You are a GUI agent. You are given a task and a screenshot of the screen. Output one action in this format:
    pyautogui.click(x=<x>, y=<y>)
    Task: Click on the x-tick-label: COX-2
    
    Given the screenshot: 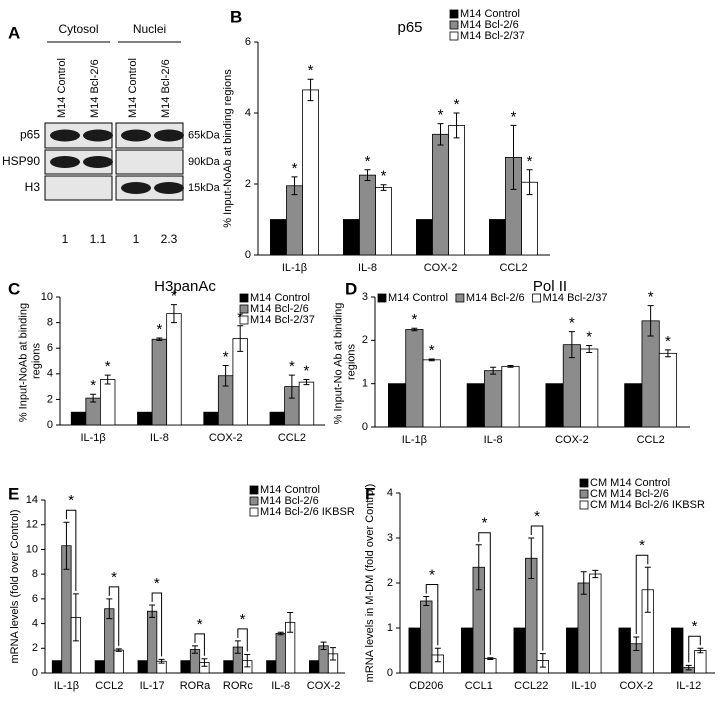 What is the action you would take?
    pyautogui.click(x=226, y=438)
    